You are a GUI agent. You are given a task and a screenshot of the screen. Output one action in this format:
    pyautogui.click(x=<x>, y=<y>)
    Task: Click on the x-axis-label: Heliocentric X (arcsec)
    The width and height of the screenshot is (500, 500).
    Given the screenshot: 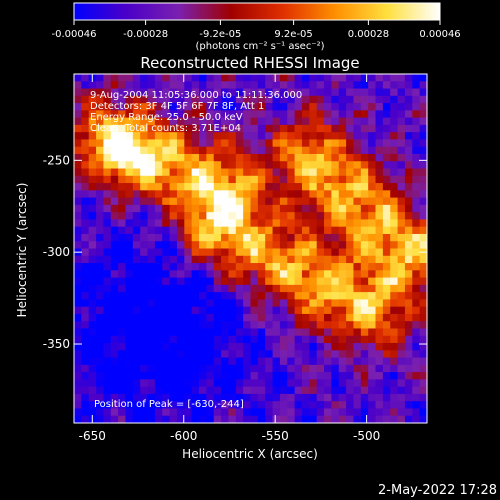 What is the action you would take?
    pyautogui.click(x=250, y=454)
    